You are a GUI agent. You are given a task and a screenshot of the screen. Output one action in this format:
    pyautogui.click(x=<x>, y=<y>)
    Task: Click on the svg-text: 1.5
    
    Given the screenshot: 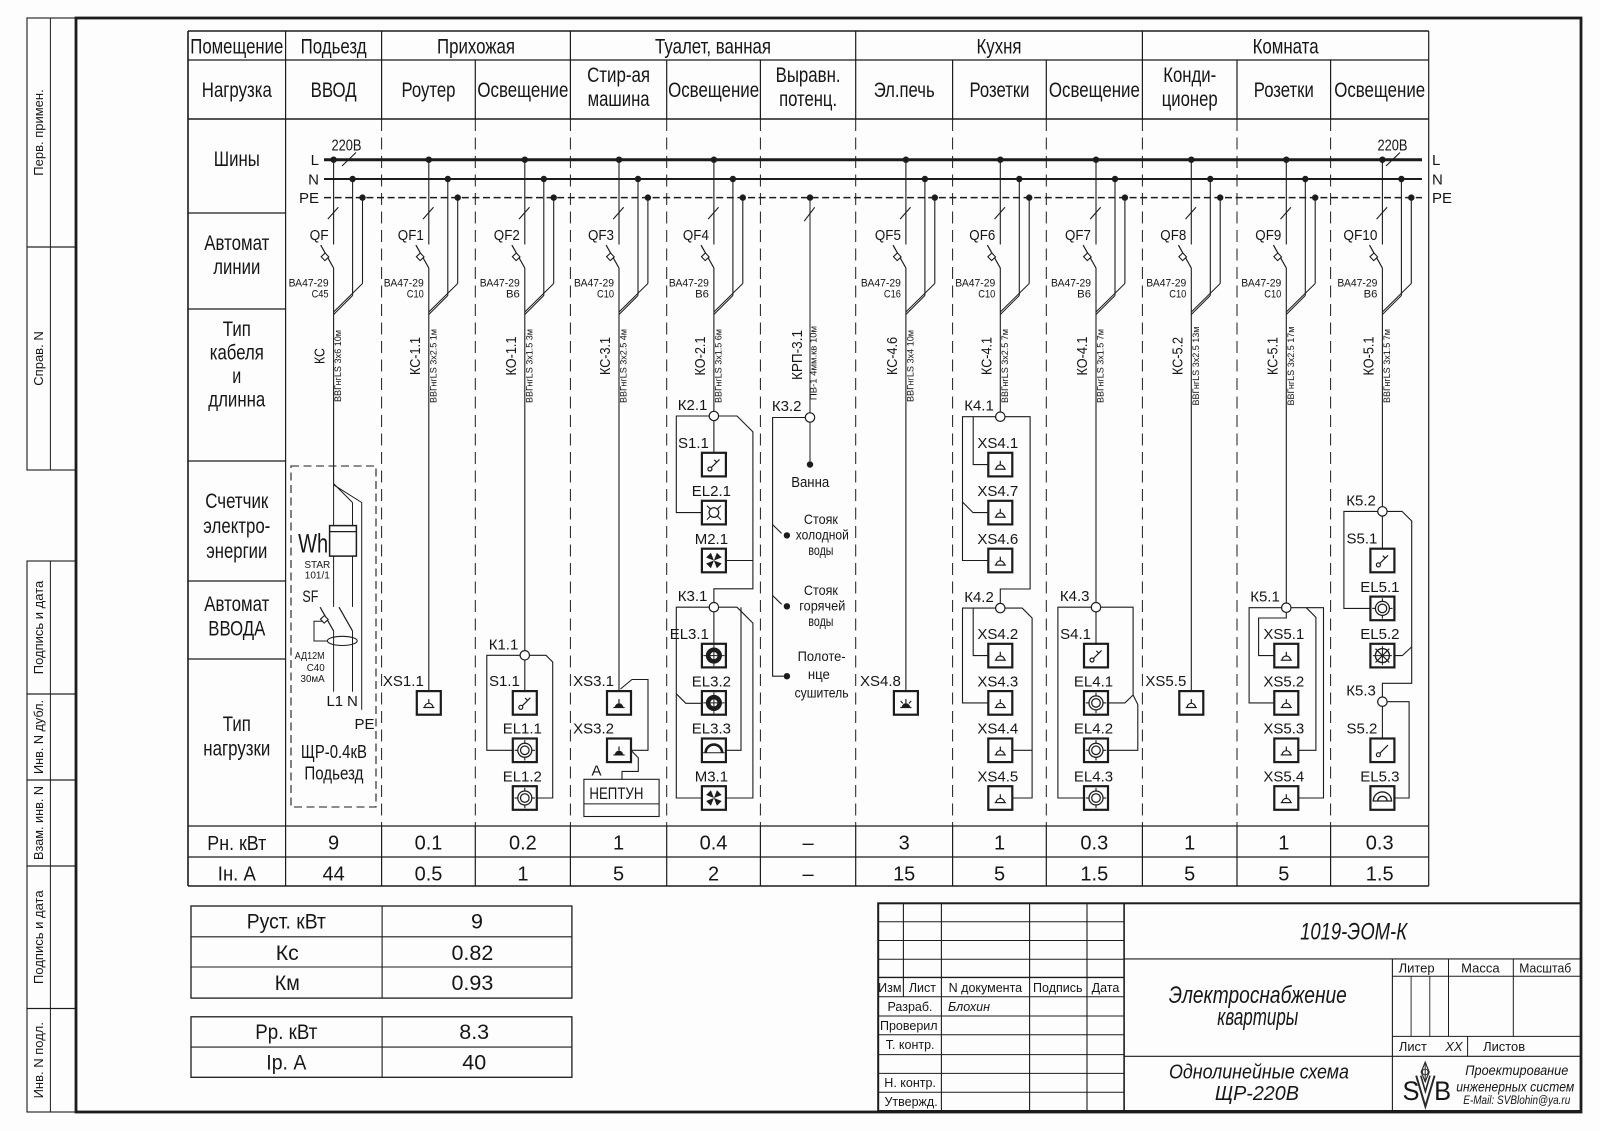 What is the action you would take?
    pyautogui.click(x=1094, y=874)
    